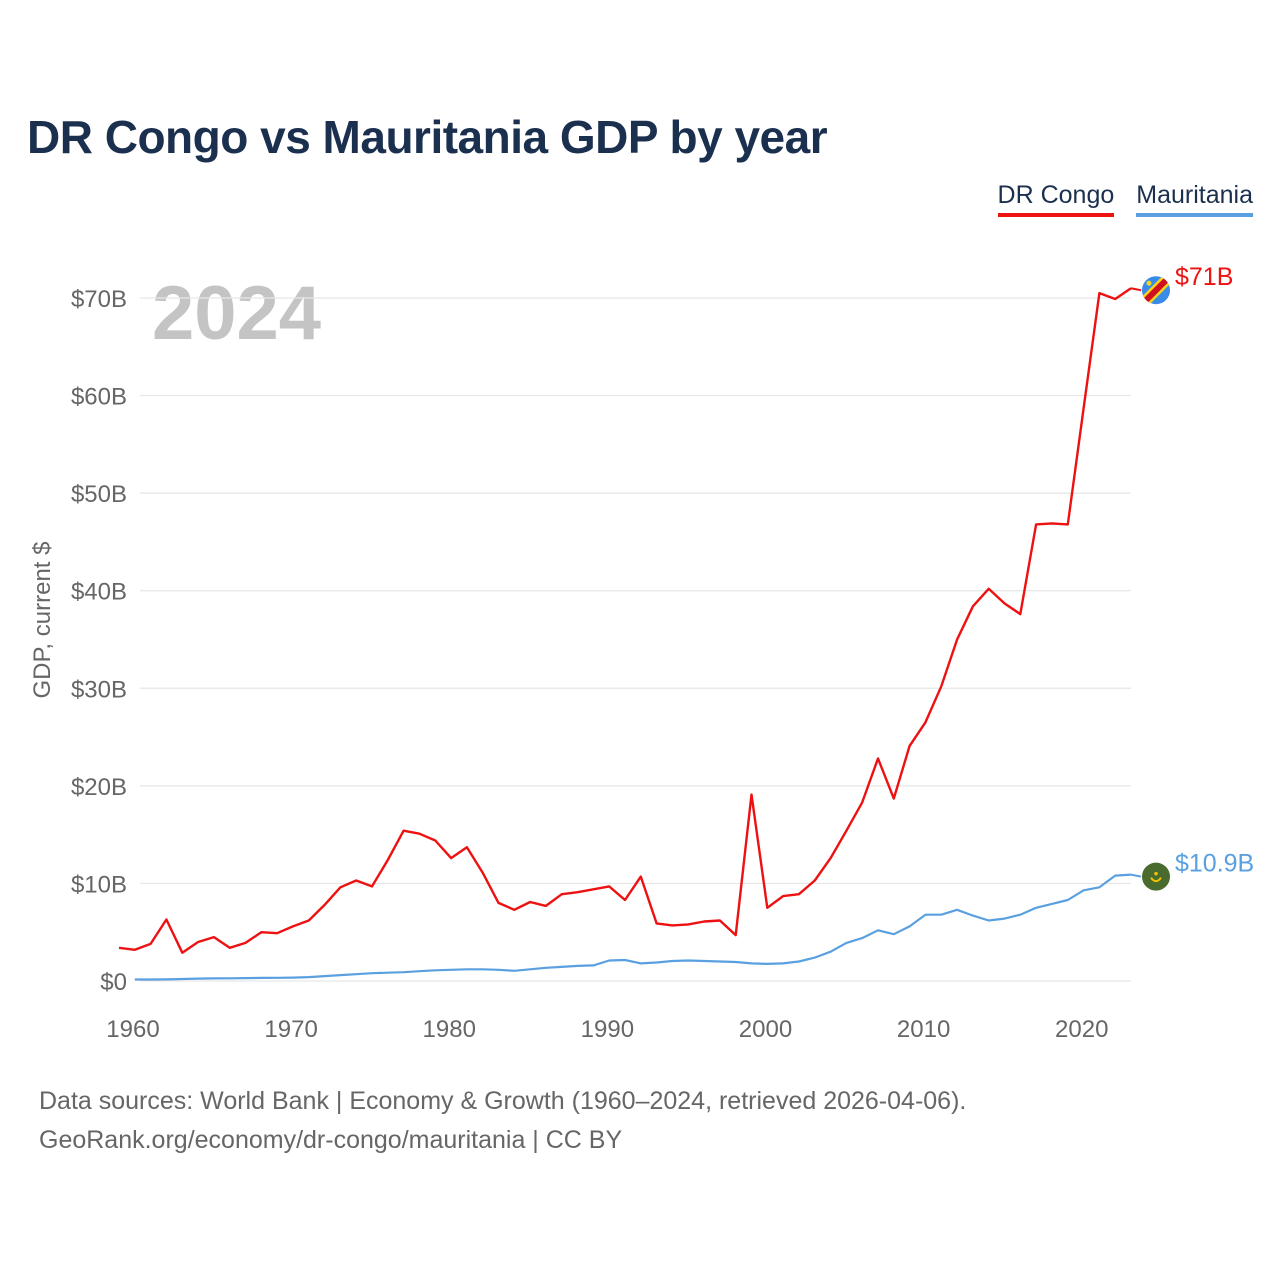  Describe the element at coordinates (99, 299) in the screenshot. I see `y-tick-label: $70B` at that location.